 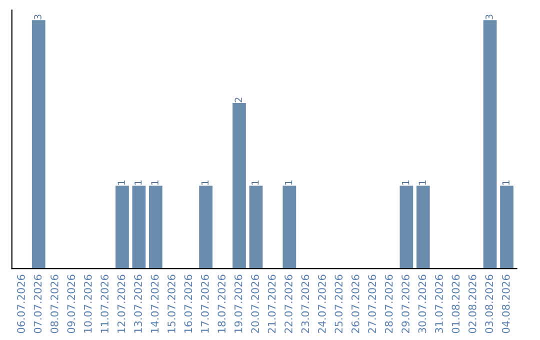 What do you see at coordinates (472, 304) in the screenshot?
I see `x-tick-label: 02.08.2026` at bounding box center [472, 304].